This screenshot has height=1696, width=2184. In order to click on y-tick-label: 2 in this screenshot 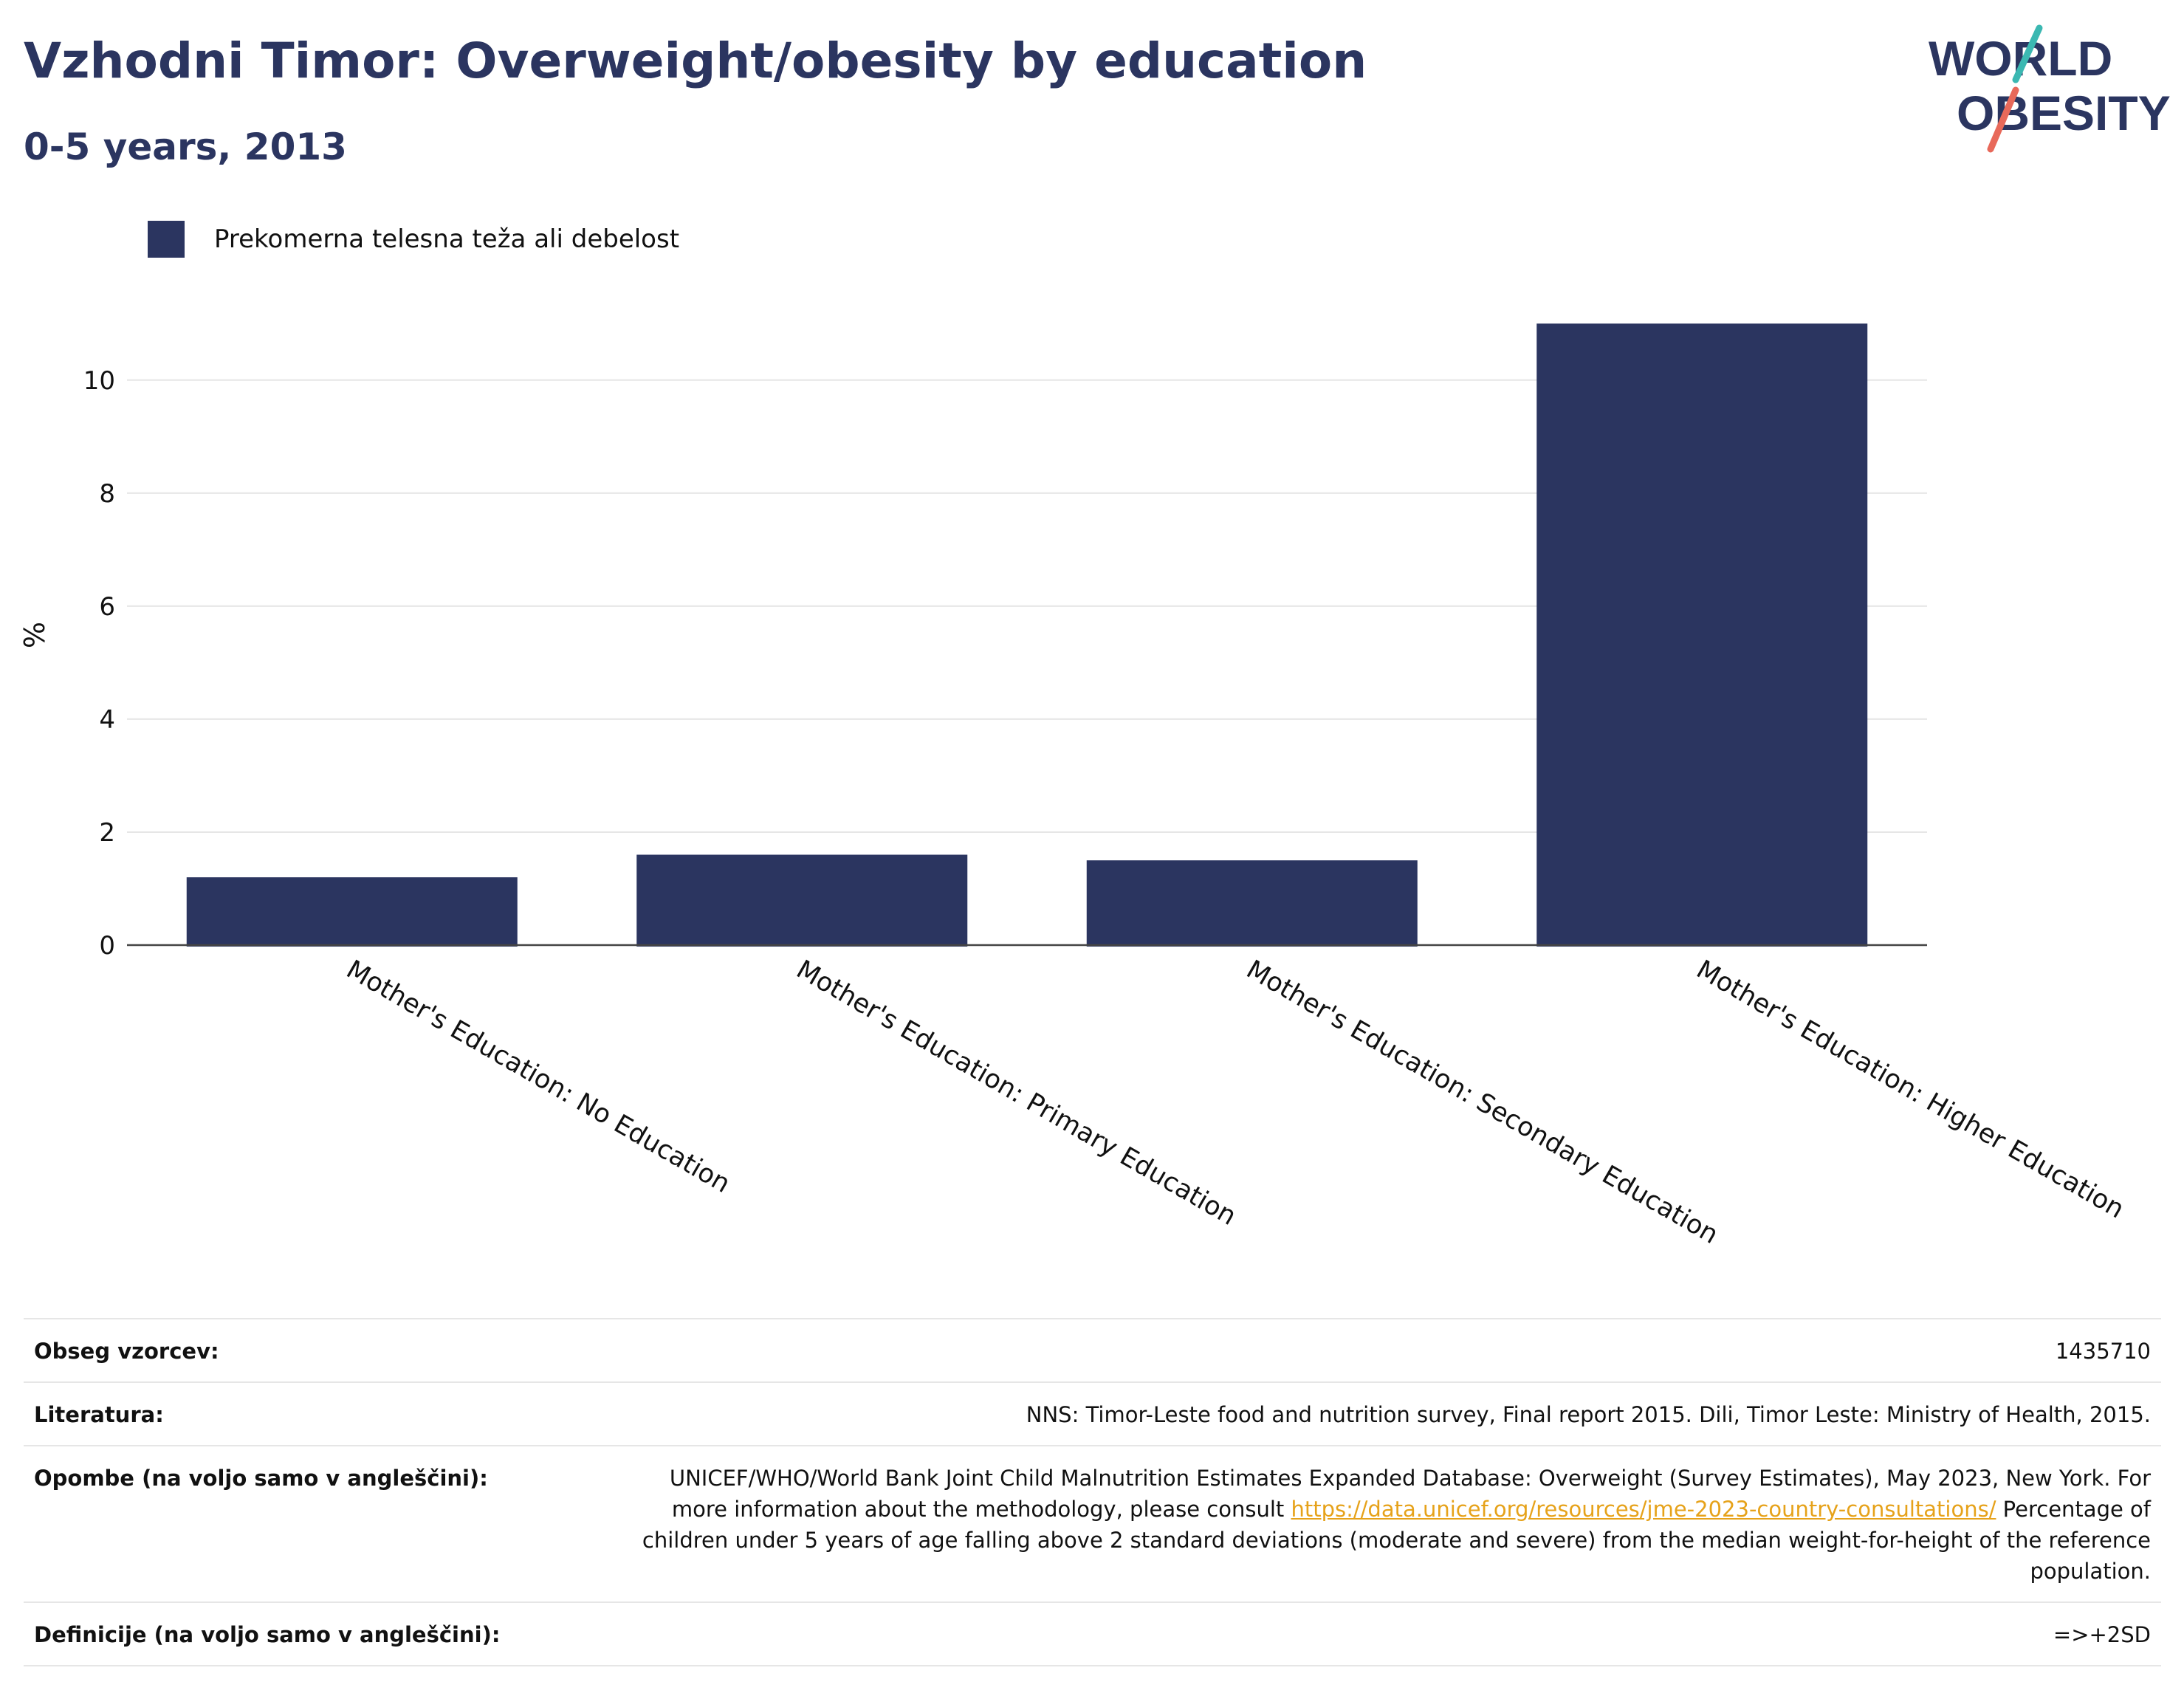, I will do `click(107, 833)`.